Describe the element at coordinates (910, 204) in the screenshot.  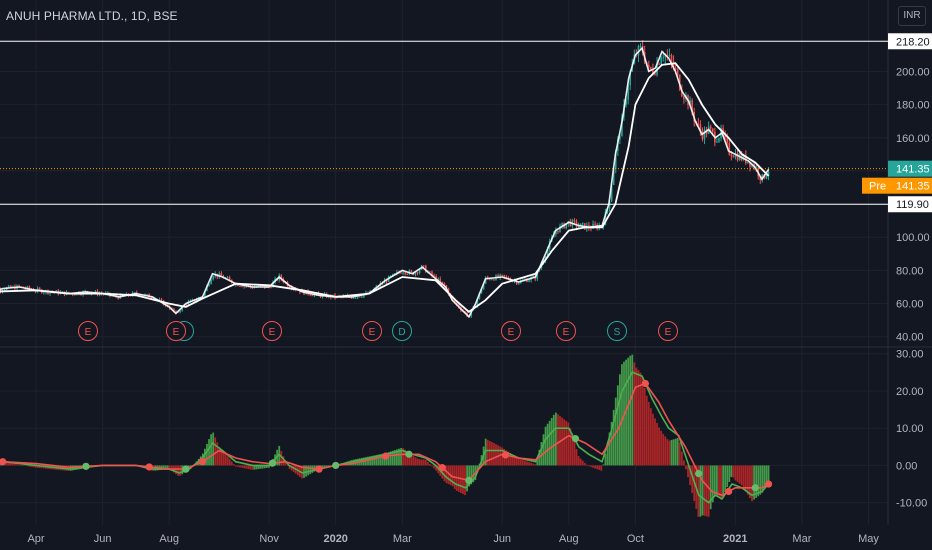
I see `level-label-bg` at that location.